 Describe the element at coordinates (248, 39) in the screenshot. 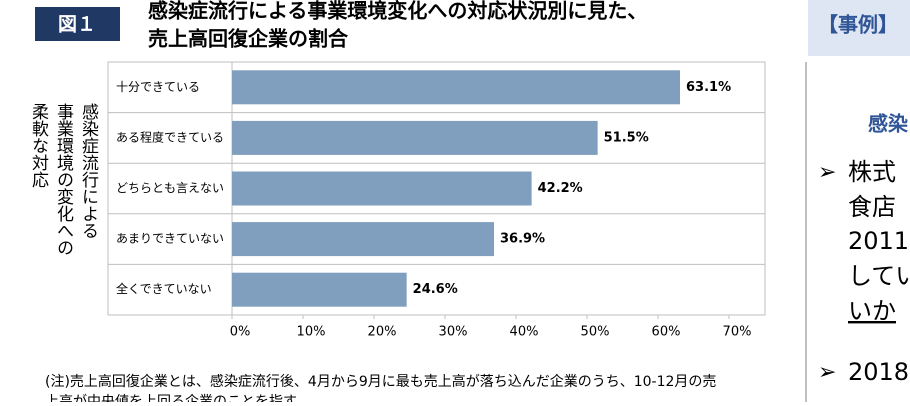

I see `chart-title: 売上高回復企業の割合` at that location.